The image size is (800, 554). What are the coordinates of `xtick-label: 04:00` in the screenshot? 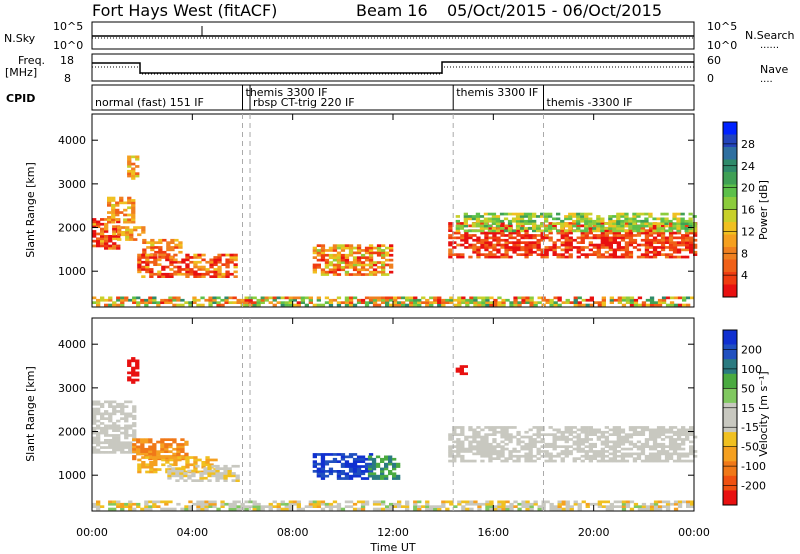 It's located at (192, 532).